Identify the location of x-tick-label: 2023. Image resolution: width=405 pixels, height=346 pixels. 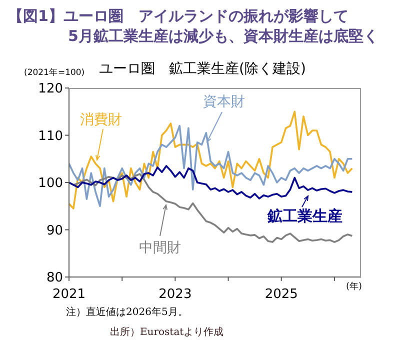
(175, 294).